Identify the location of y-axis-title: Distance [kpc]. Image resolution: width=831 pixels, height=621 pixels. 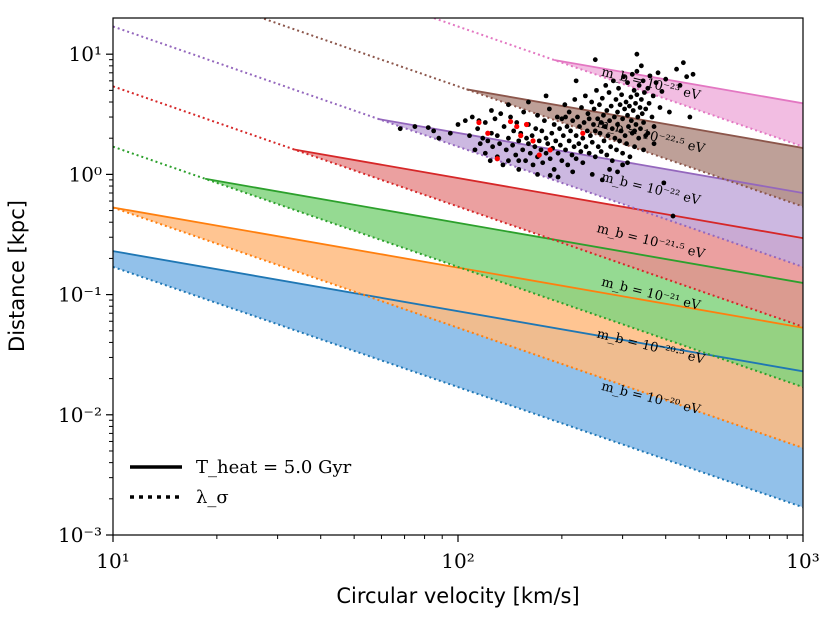
(17, 276).